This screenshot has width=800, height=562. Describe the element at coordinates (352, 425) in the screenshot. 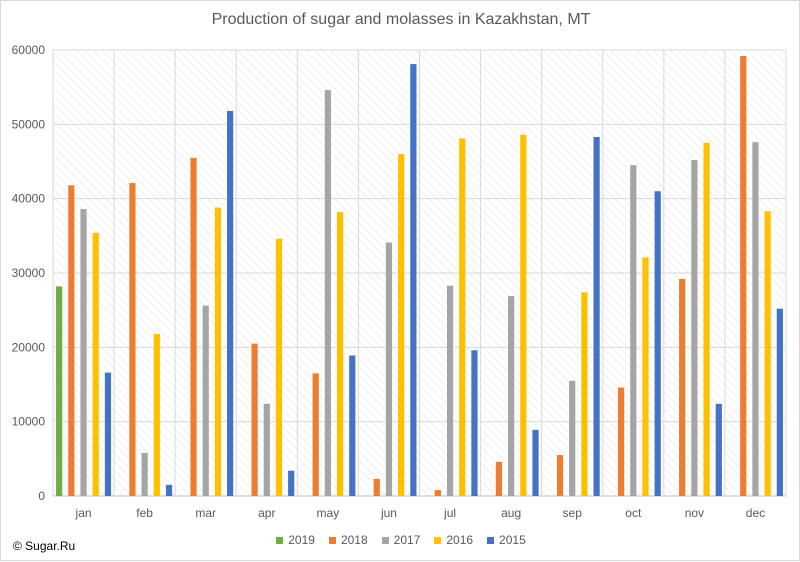

I see `bar-2015-may` at that location.